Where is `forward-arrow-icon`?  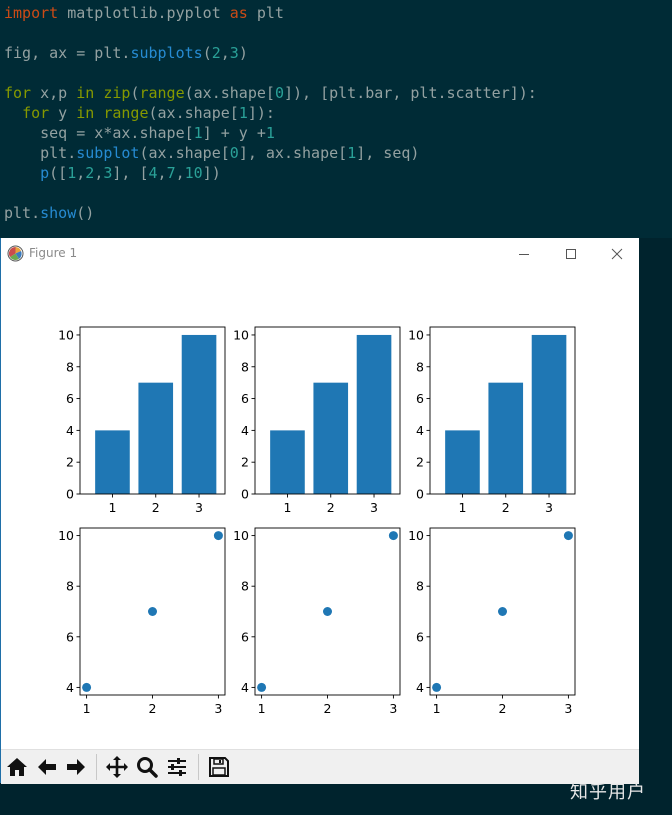 forward-arrow-icon is located at coordinates (76, 767).